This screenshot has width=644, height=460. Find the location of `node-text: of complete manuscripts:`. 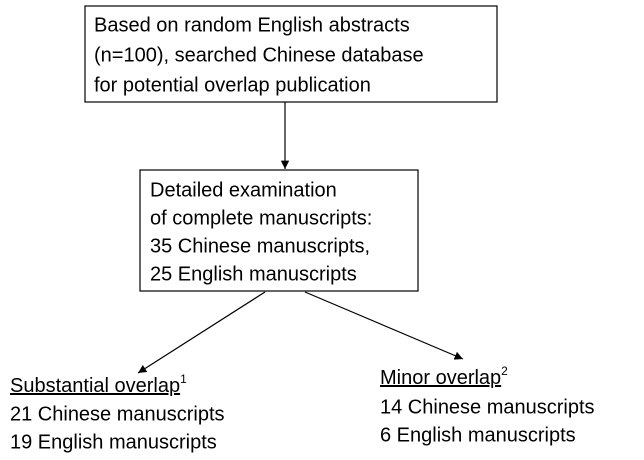

node-text: of complete manuscripts: is located at coordinates (261, 218).